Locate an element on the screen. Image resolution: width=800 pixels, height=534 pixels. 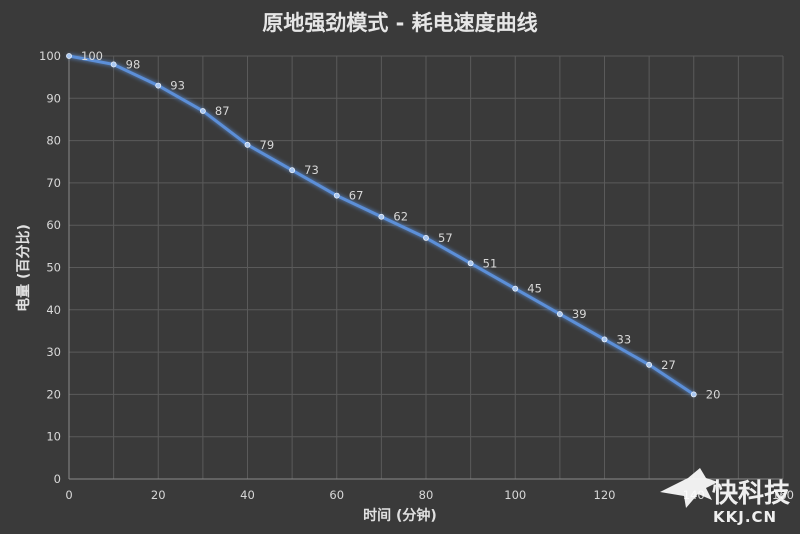
x-tick-label: 120 is located at coordinates (605, 495).